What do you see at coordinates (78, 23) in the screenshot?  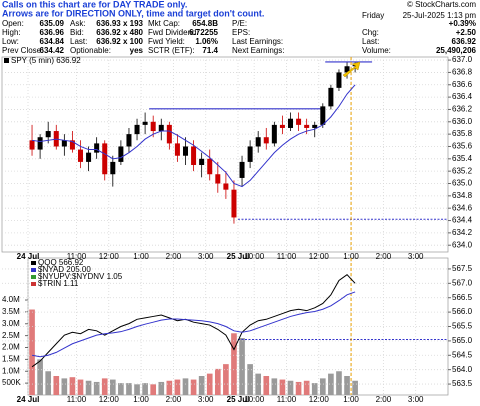 I see `quote-label: Ask:` at bounding box center [78, 23].